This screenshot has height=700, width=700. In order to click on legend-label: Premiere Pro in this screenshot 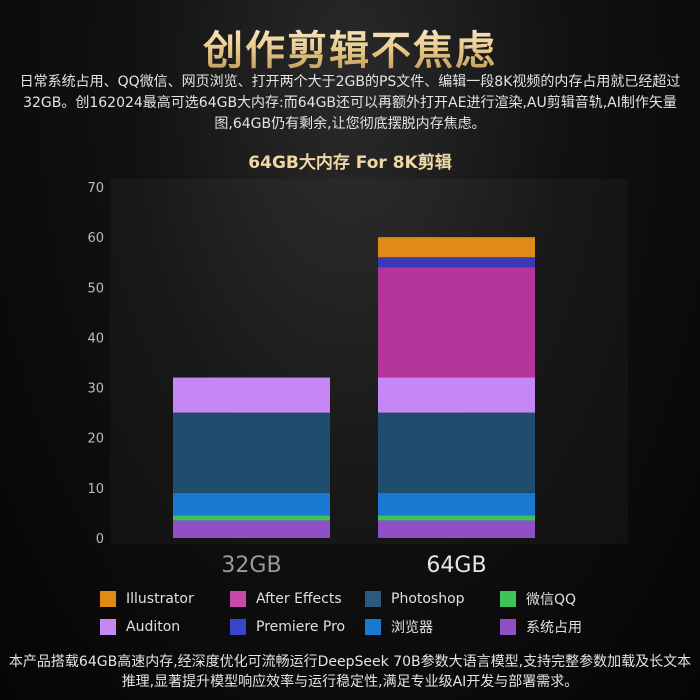, I will do `click(301, 627)`.